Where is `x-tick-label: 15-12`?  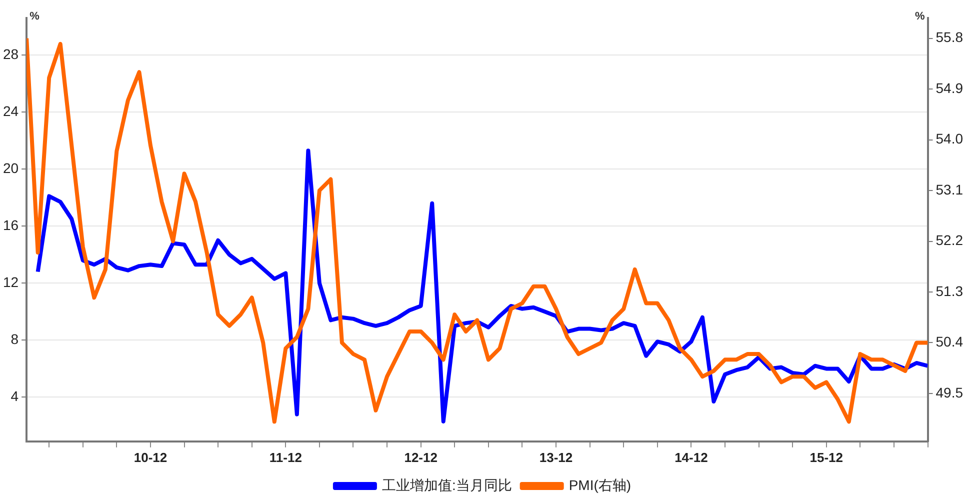
x-tick-label: 15-12 is located at coordinates (826, 457).